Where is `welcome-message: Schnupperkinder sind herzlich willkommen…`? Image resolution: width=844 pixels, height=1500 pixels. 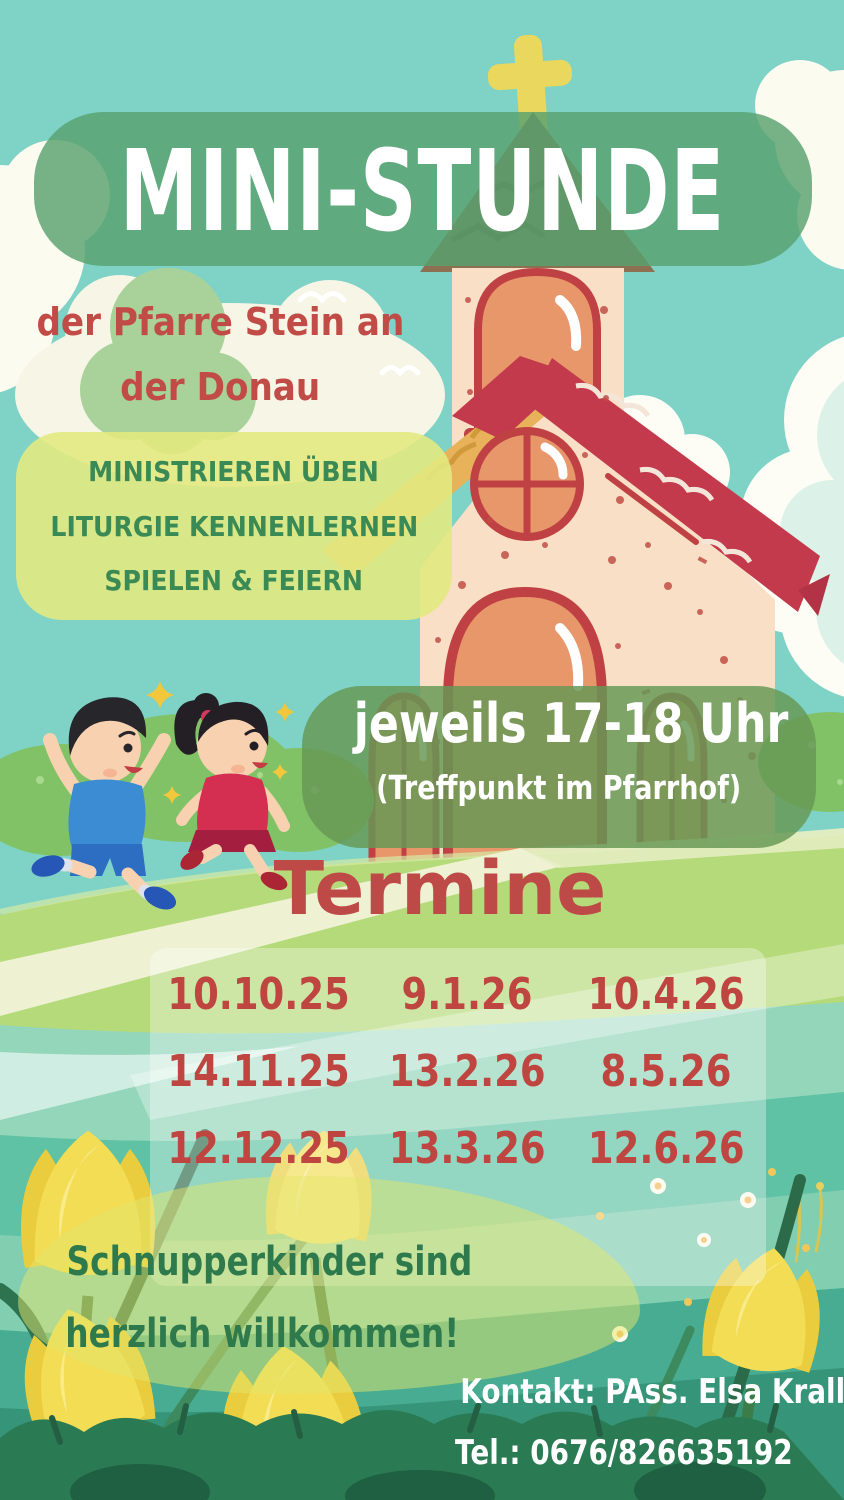 welcome-message: Schnupperkinder sind herzlich willkommen… is located at coordinates (247, 1298).